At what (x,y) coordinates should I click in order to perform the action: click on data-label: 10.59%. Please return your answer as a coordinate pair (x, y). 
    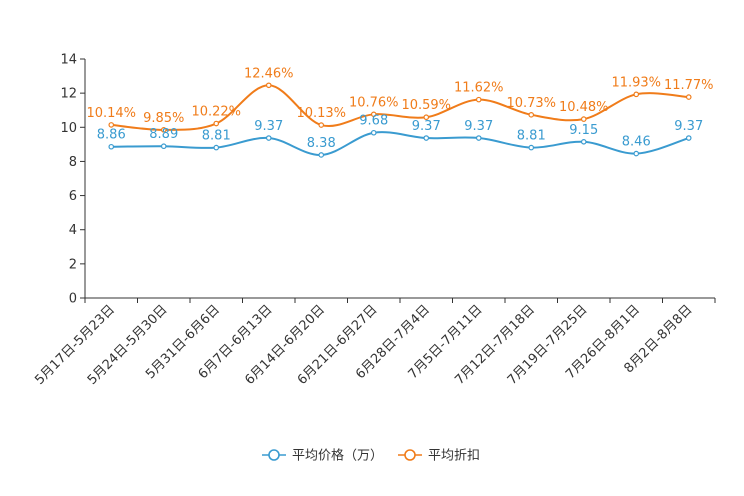
    Looking at the image, I should click on (426, 105).